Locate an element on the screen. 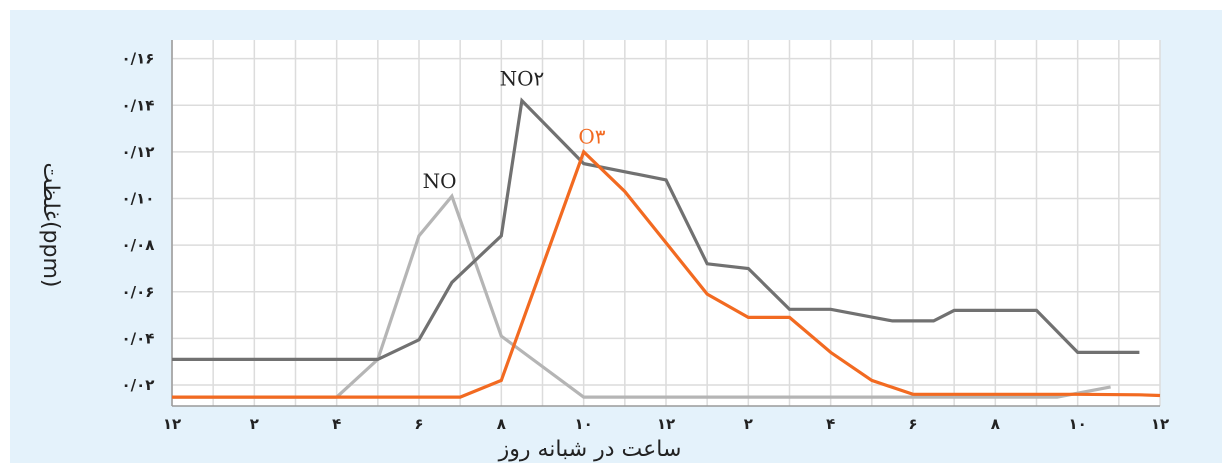  y-tick-label: ۰/۰۸ is located at coordinates (138, 245).